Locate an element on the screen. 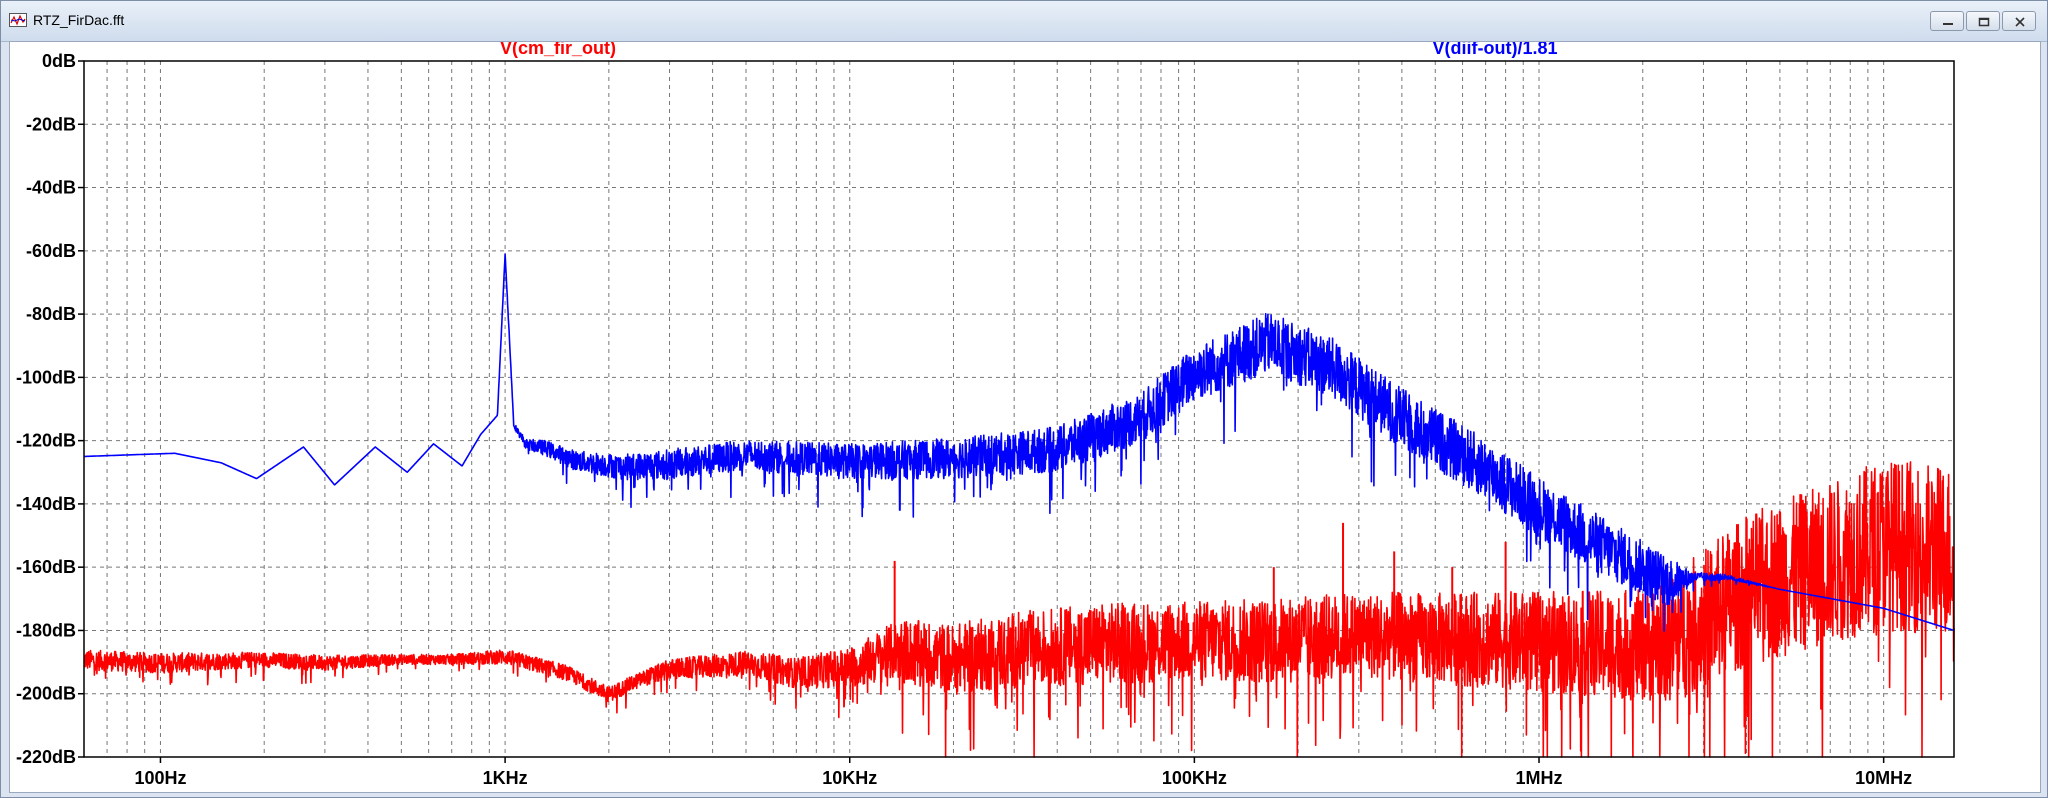 The height and width of the screenshot is (798, 2048). x-tick-label: 10KHz is located at coordinates (849, 778).